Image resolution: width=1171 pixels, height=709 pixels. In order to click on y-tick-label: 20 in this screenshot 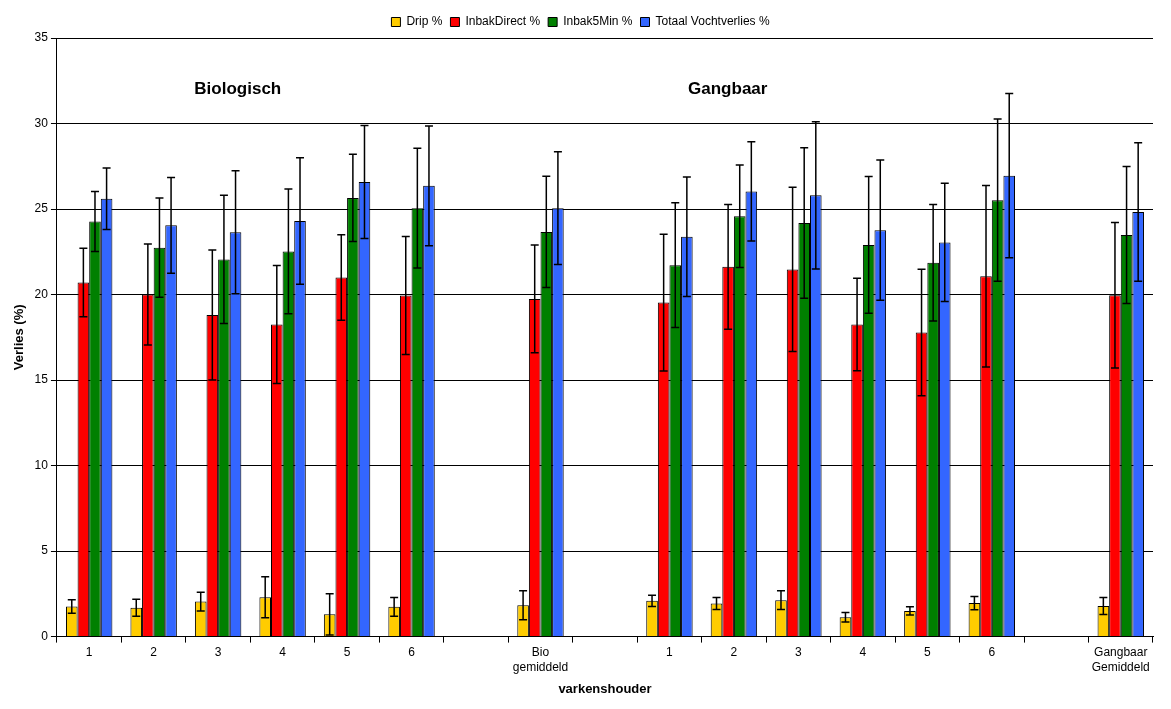, I will do `click(41, 293)`.